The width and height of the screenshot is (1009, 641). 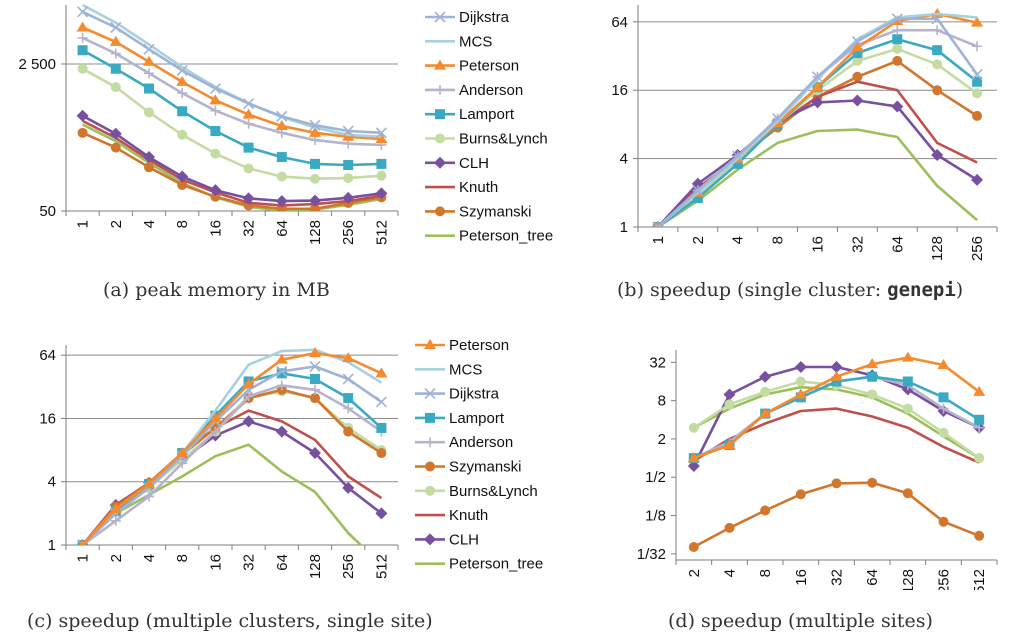 I want to click on legend-label-dijkstra: Dijkstra, so click(x=474, y=394).